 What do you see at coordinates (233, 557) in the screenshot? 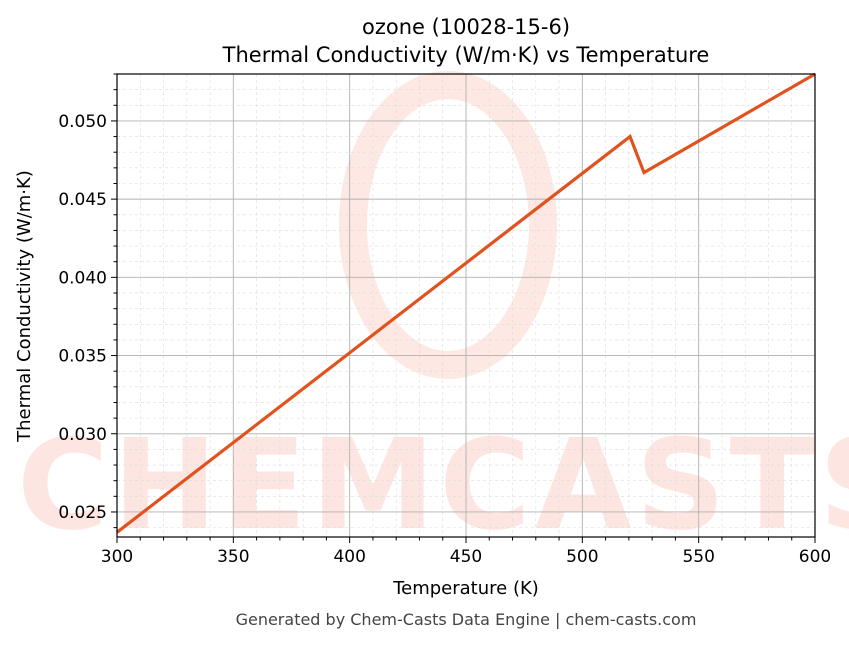
I see `x-tick-label: 350` at bounding box center [233, 557].